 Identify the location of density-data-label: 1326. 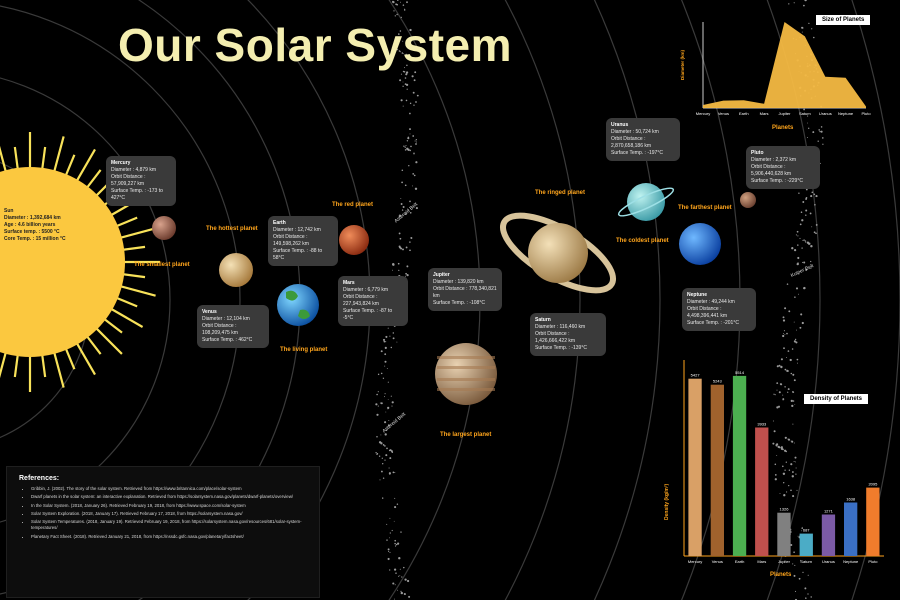
(785, 509).